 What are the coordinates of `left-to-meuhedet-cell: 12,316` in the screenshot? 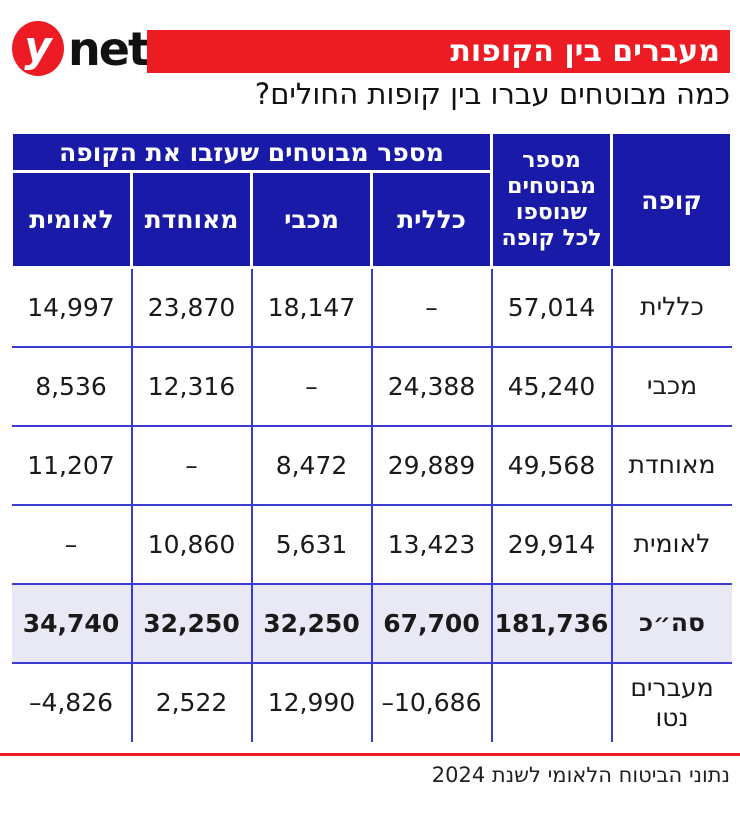 It's located at (191, 385).